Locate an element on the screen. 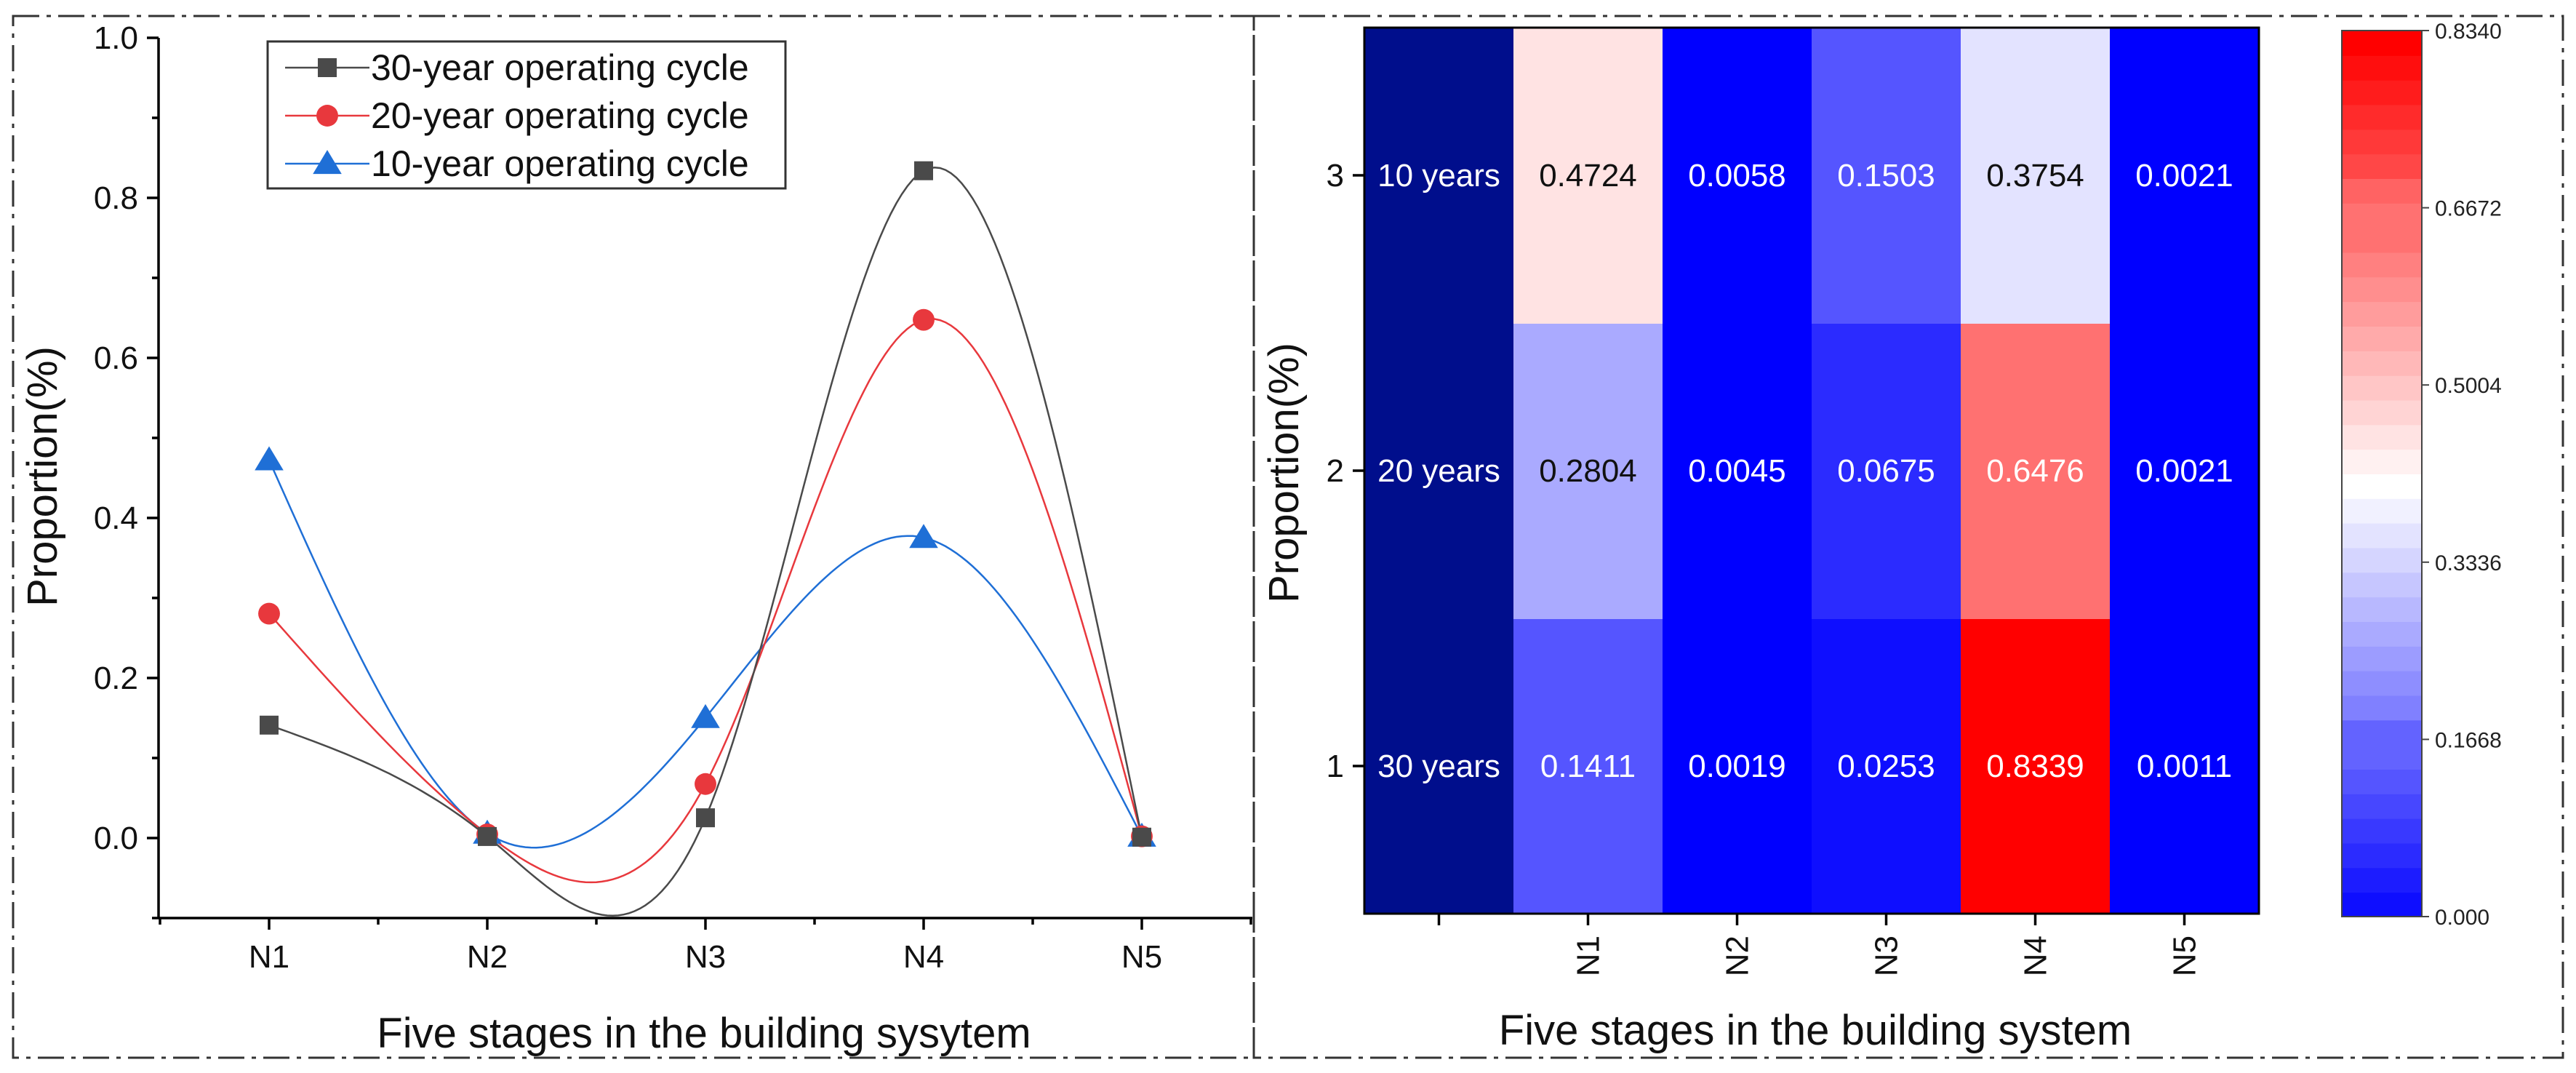 The height and width of the screenshot is (1073, 2576). cell-value-label: 0.0045 is located at coordinates (1737, 471).